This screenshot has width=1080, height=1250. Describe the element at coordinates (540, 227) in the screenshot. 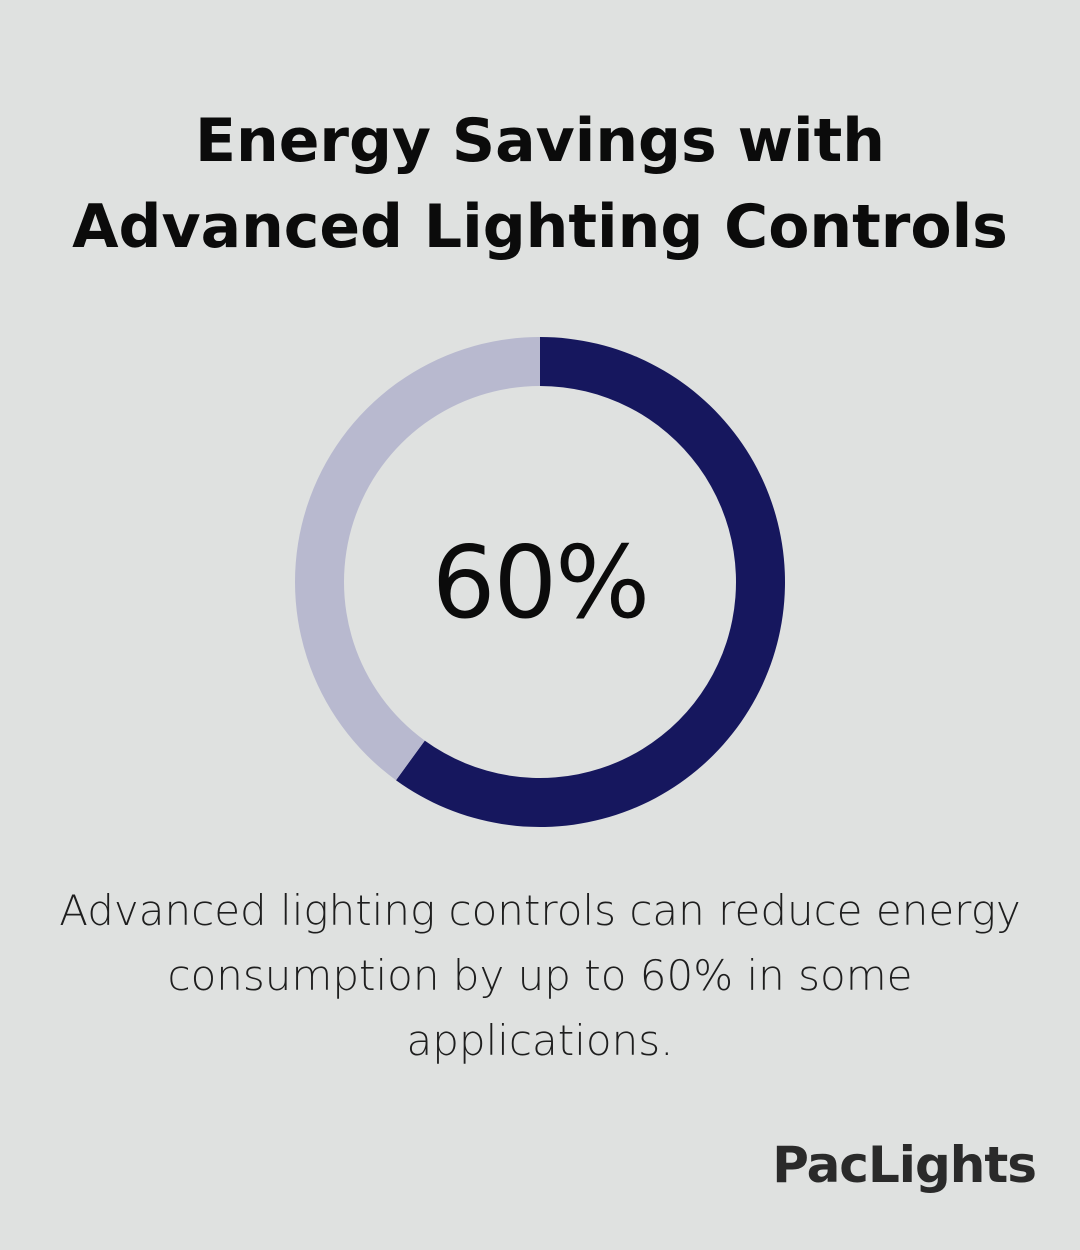

I see `title-line-2: Advanced Lighting Controls` at that location.